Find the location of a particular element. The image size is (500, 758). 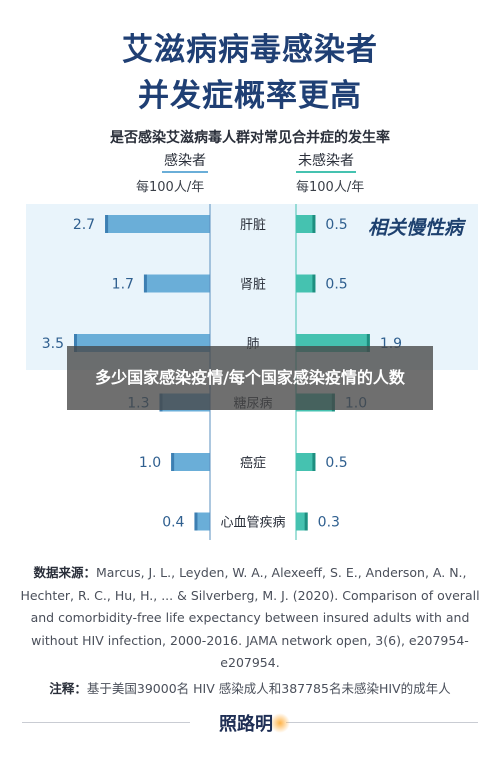

chart-note-text: 基于美国39000名 HIV 感染成人和387785名未感染HIV的成年人 is located at coordinates (268, 688).